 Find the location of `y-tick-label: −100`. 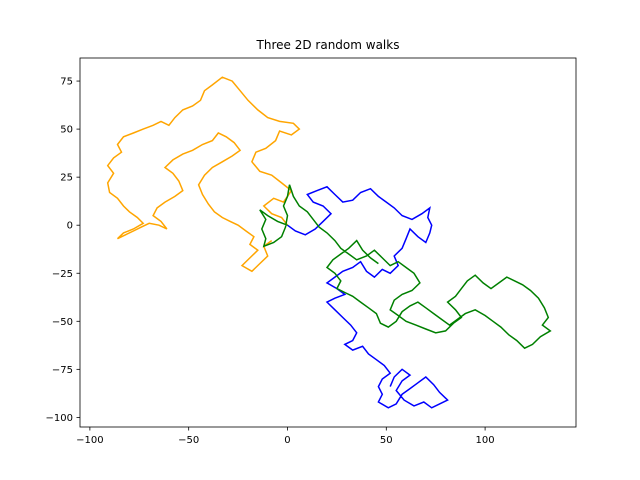

y-tick-label: −100 is located at coordinates (59, 418).